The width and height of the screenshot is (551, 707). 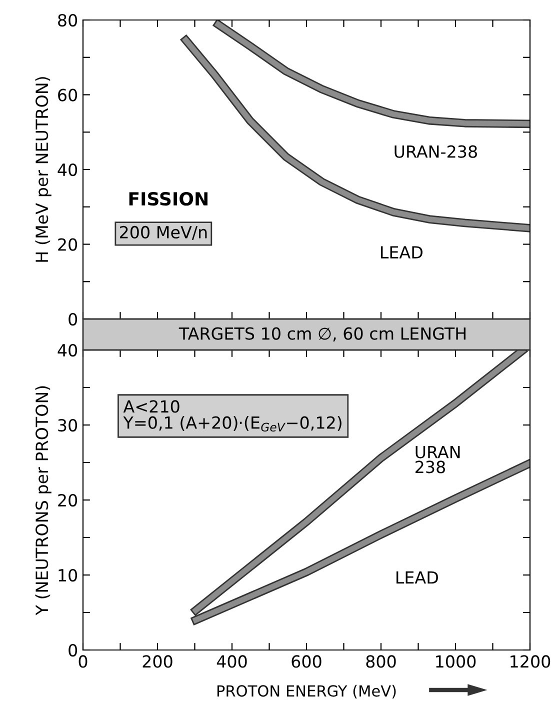 What do you see at coordinates (530, 661) in the screenshot?
I see `x-tick-label: 1200` at bounding box center [530, 661].